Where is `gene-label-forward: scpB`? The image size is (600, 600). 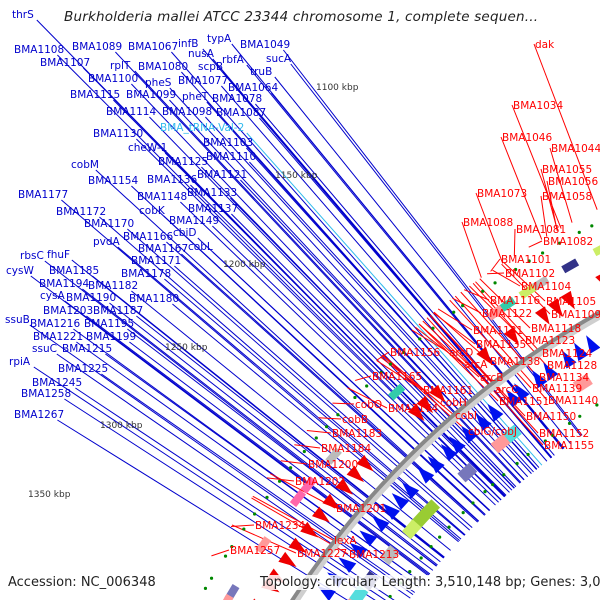
gene-label-forward: scpB is located at coordinates (210, 67).